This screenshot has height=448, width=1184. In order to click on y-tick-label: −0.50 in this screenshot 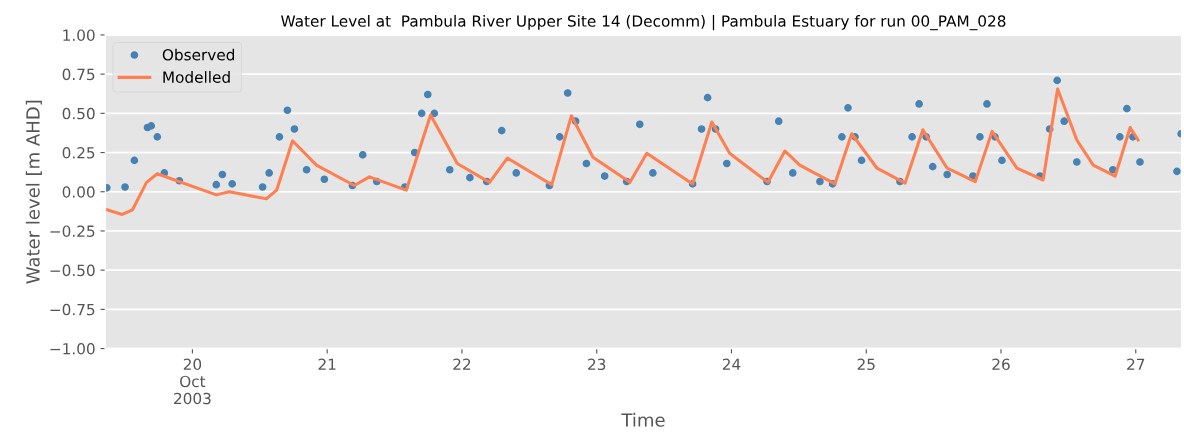, I will do `click(72, 270)`.